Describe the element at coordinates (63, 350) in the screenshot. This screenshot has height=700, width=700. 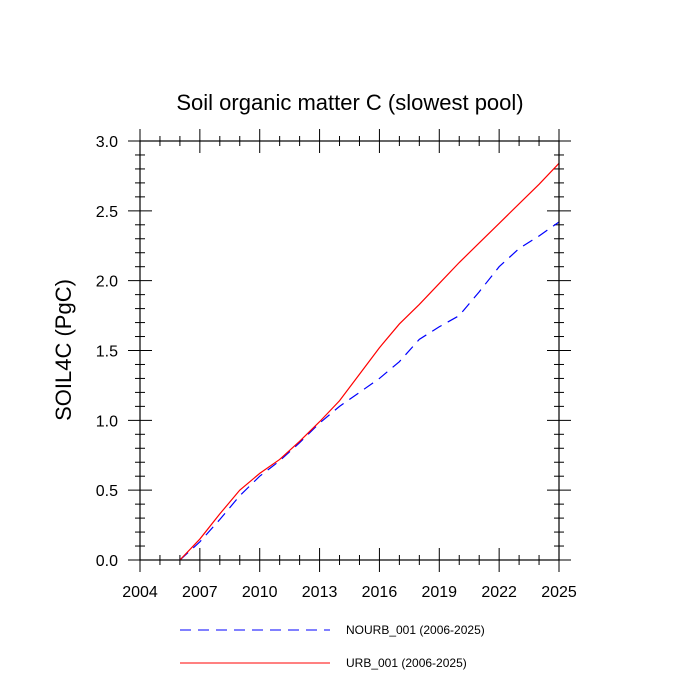
I see `y-axis-label: SOIL4C (PgC)` at that location.